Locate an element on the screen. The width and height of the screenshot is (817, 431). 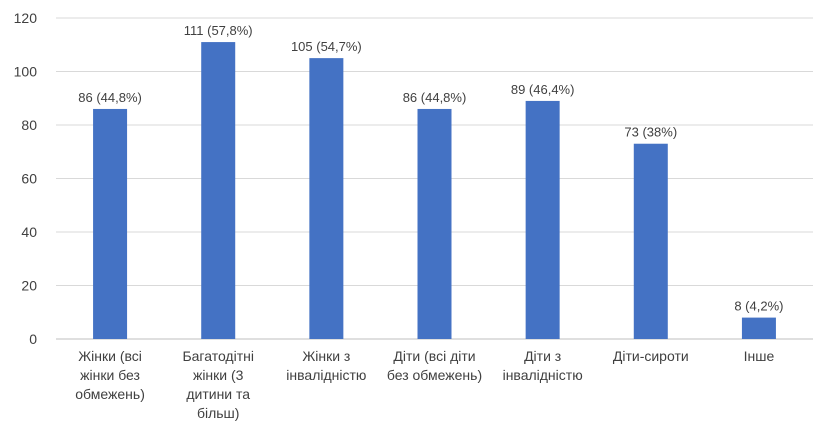
x-tick-label-line: без обмежень) is located at coordinates (434, 375).